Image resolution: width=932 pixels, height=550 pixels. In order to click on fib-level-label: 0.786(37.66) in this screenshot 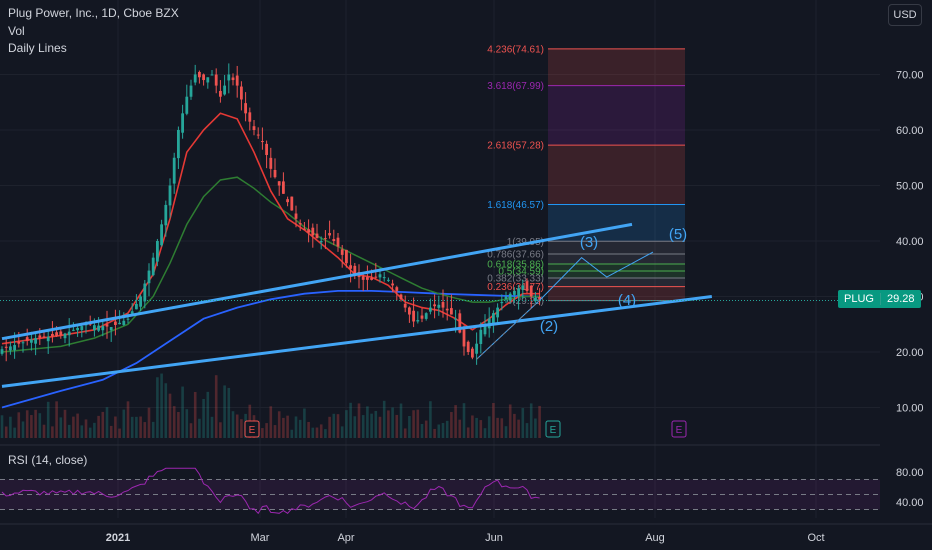, I will do `click(515, 254)`.